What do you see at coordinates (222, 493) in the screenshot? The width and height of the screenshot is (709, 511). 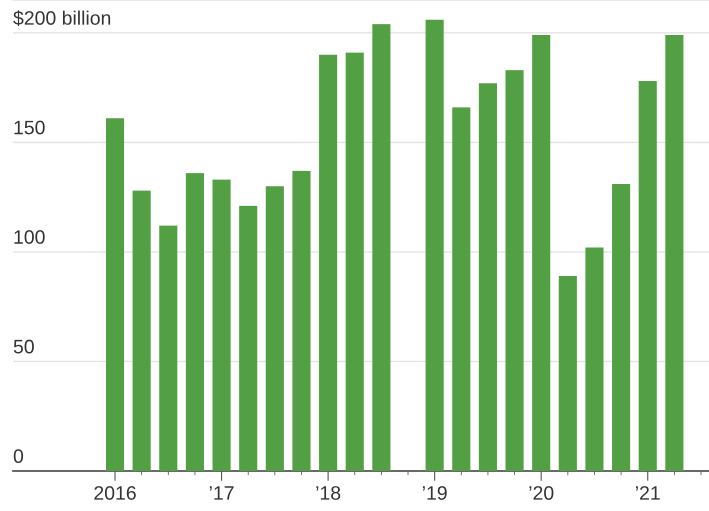 I see `x-tick-label: ’17` at bounding box center [222, 493].